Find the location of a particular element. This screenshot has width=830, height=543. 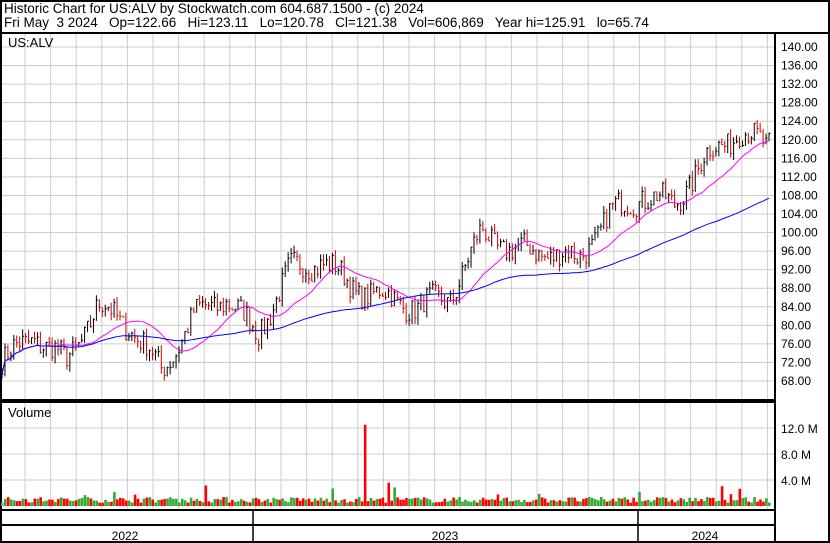

y-tick-label: 116.00 is located at coordinates (799, 158).